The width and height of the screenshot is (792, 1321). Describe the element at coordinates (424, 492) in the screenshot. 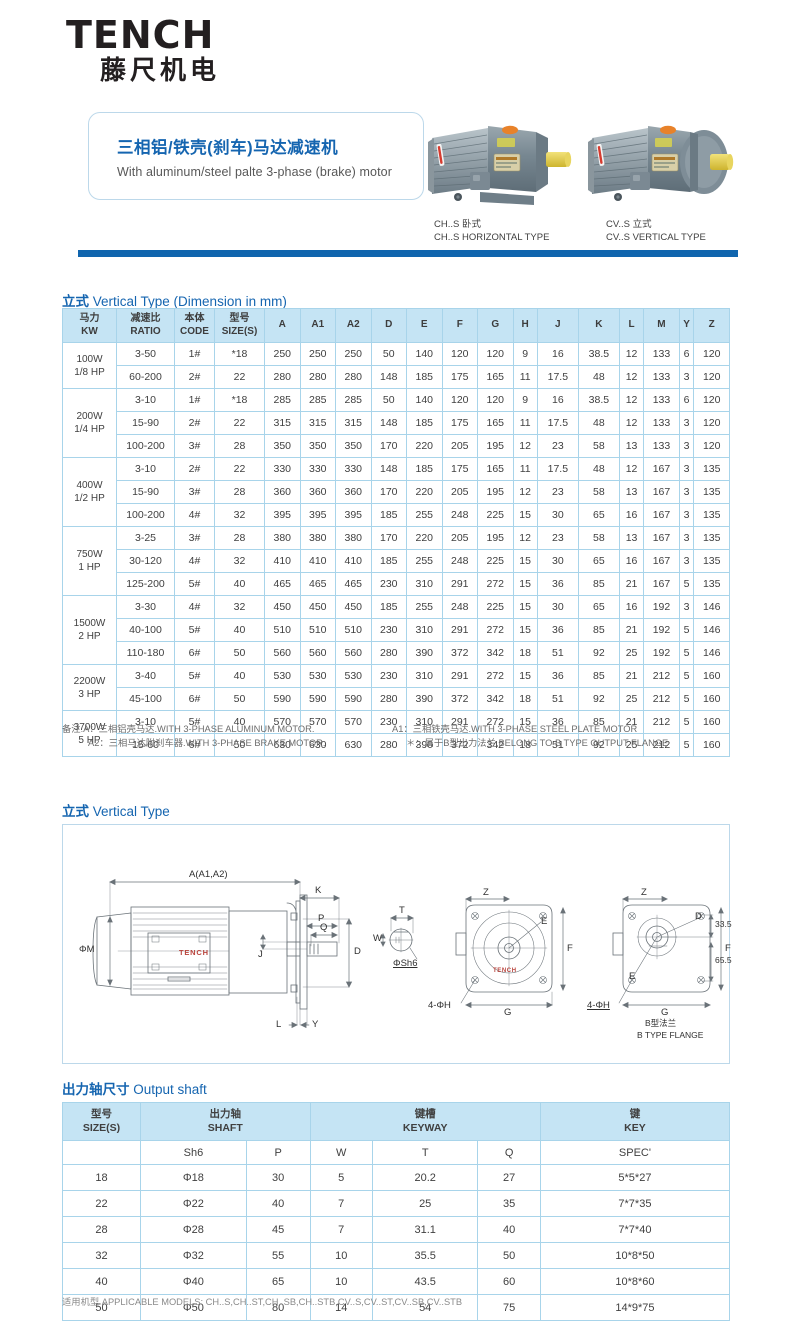

I see `table-cell: 220` at that location.